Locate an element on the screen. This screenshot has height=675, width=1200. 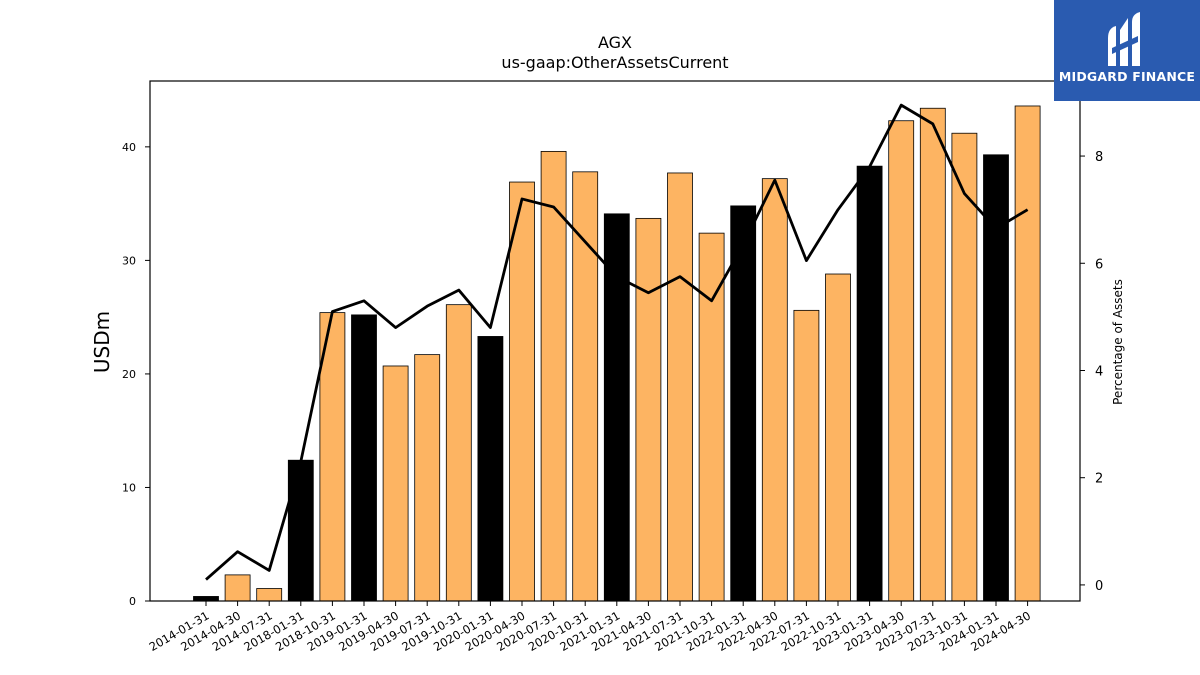
chart-title: AGX is located at coordinates (615, 42).